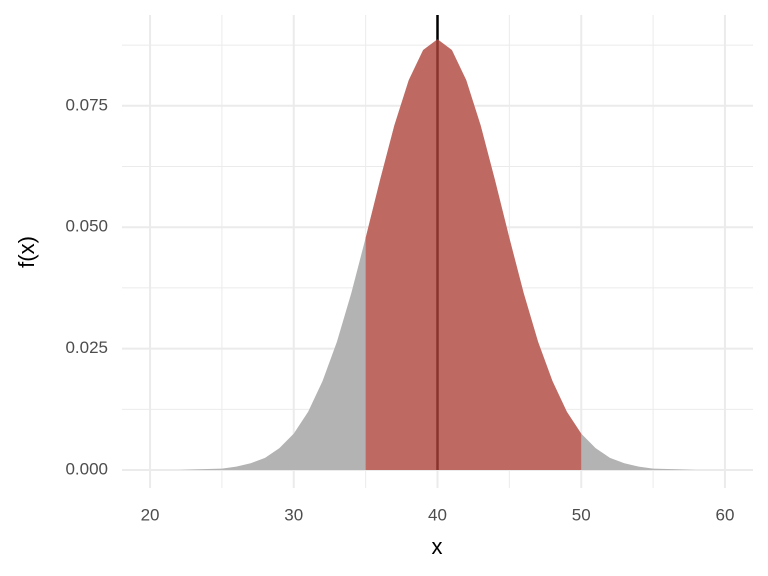 The width and height of the screenshot is (768, 576). What do you see at coordinates (581, 514) in the screenshot?
I see `x-tick-label: 50` at bounding box center [581, 514].